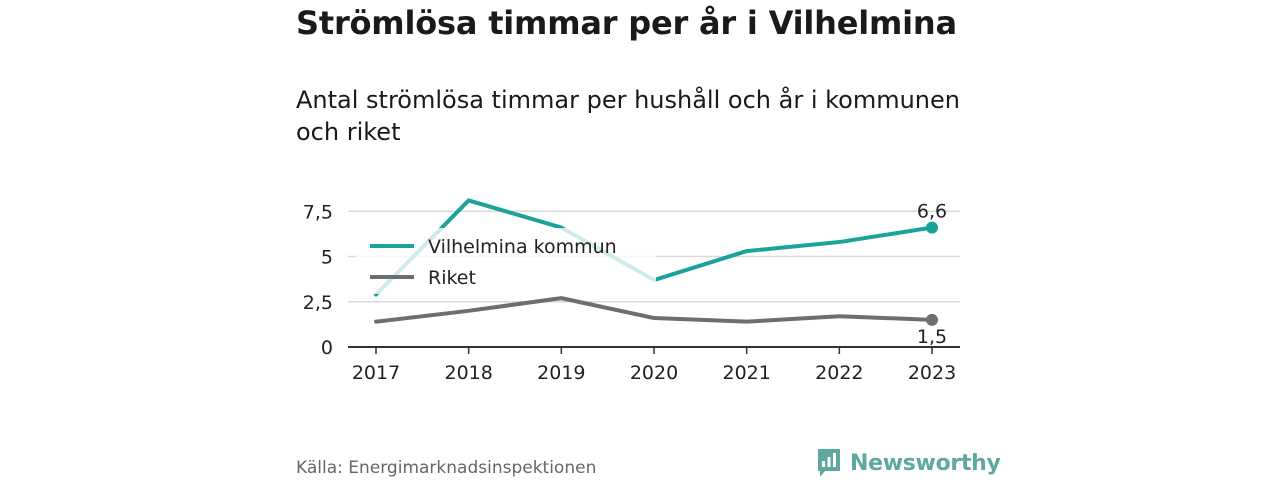  I want to click on x-tick-label: 2023, so click(932, 373).